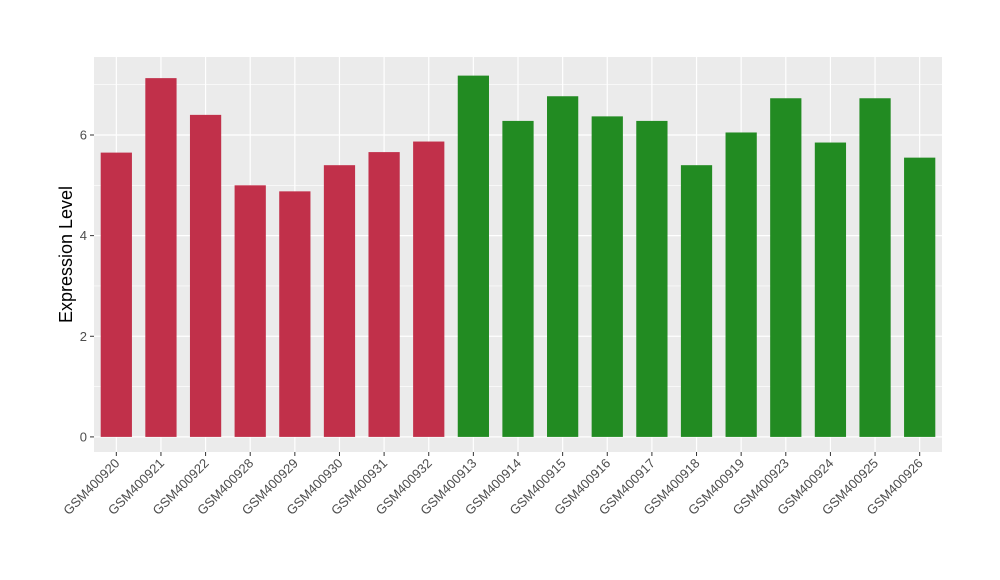  What do you see at coordinates (295, 314) in the screenshot?
I see `bar-GSM400929` at bounding box center [295, 314].